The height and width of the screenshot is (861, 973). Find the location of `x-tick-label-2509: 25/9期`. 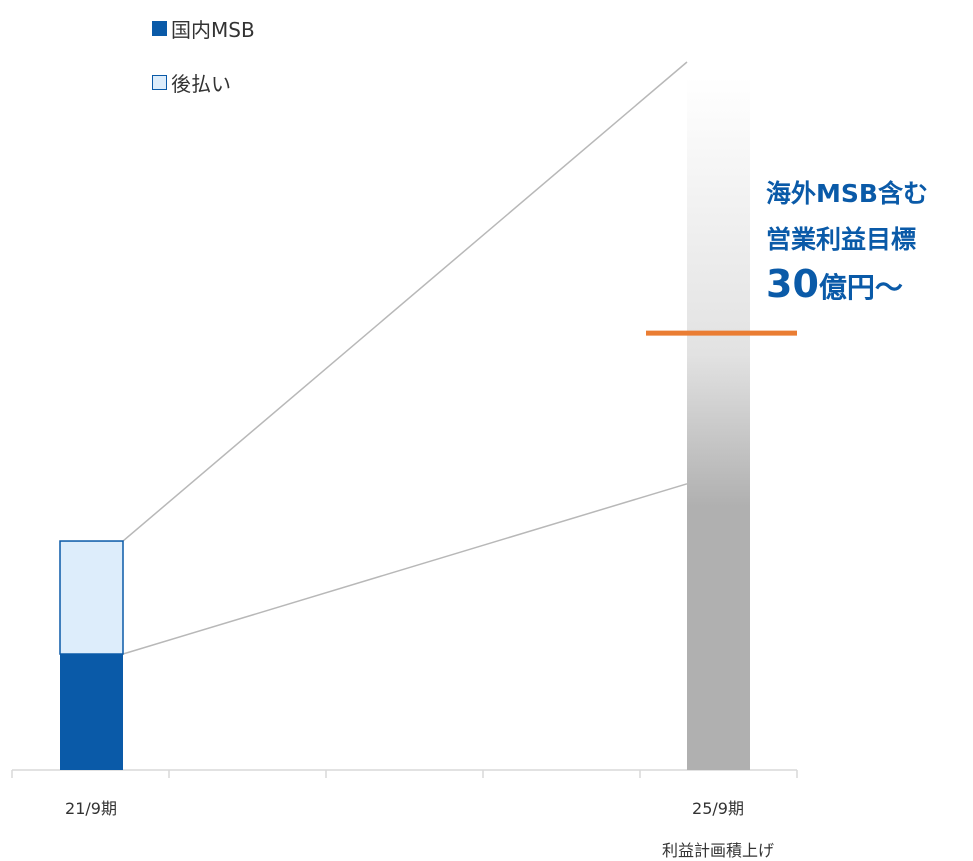

x-tick-label-2509: 25/9期 is located at coordinates (718, 808).